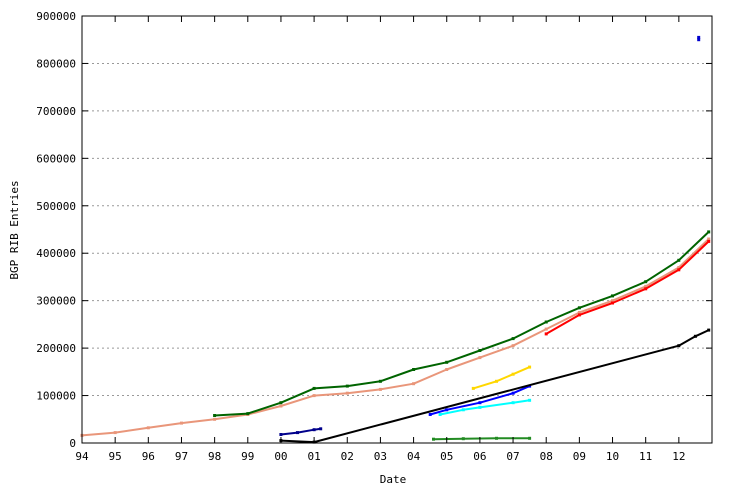  What do you see at coordinates (479, 456) in the screenshot?
I see `x-tick-label: 06` at bounding box center [479, 456].